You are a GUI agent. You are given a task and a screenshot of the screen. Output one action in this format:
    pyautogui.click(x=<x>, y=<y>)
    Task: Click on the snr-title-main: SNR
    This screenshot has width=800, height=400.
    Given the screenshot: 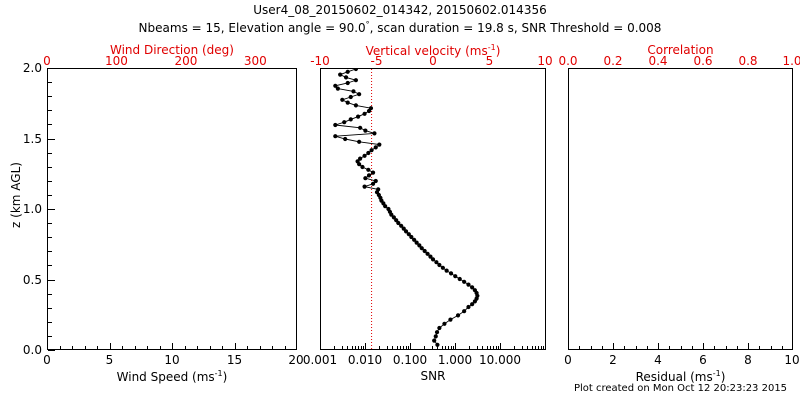 What is the action you would take?
    pyautogui.click(x=433, y=376)
    